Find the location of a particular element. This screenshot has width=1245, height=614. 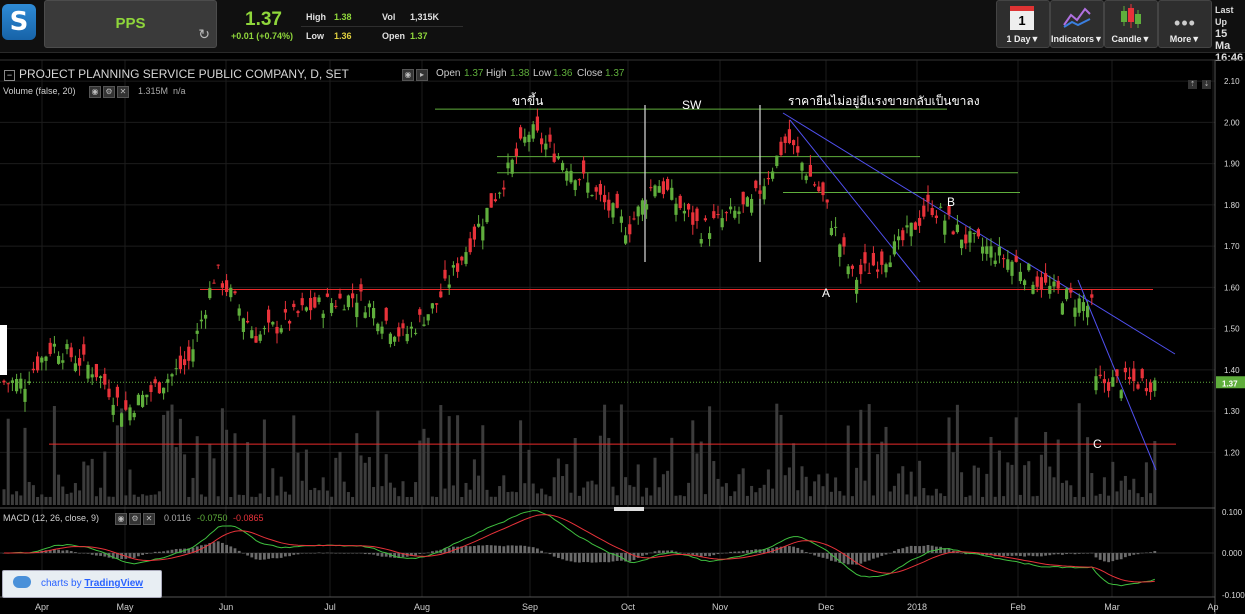

more-button: ••• More▼ is located at coordinates (1185, 24).